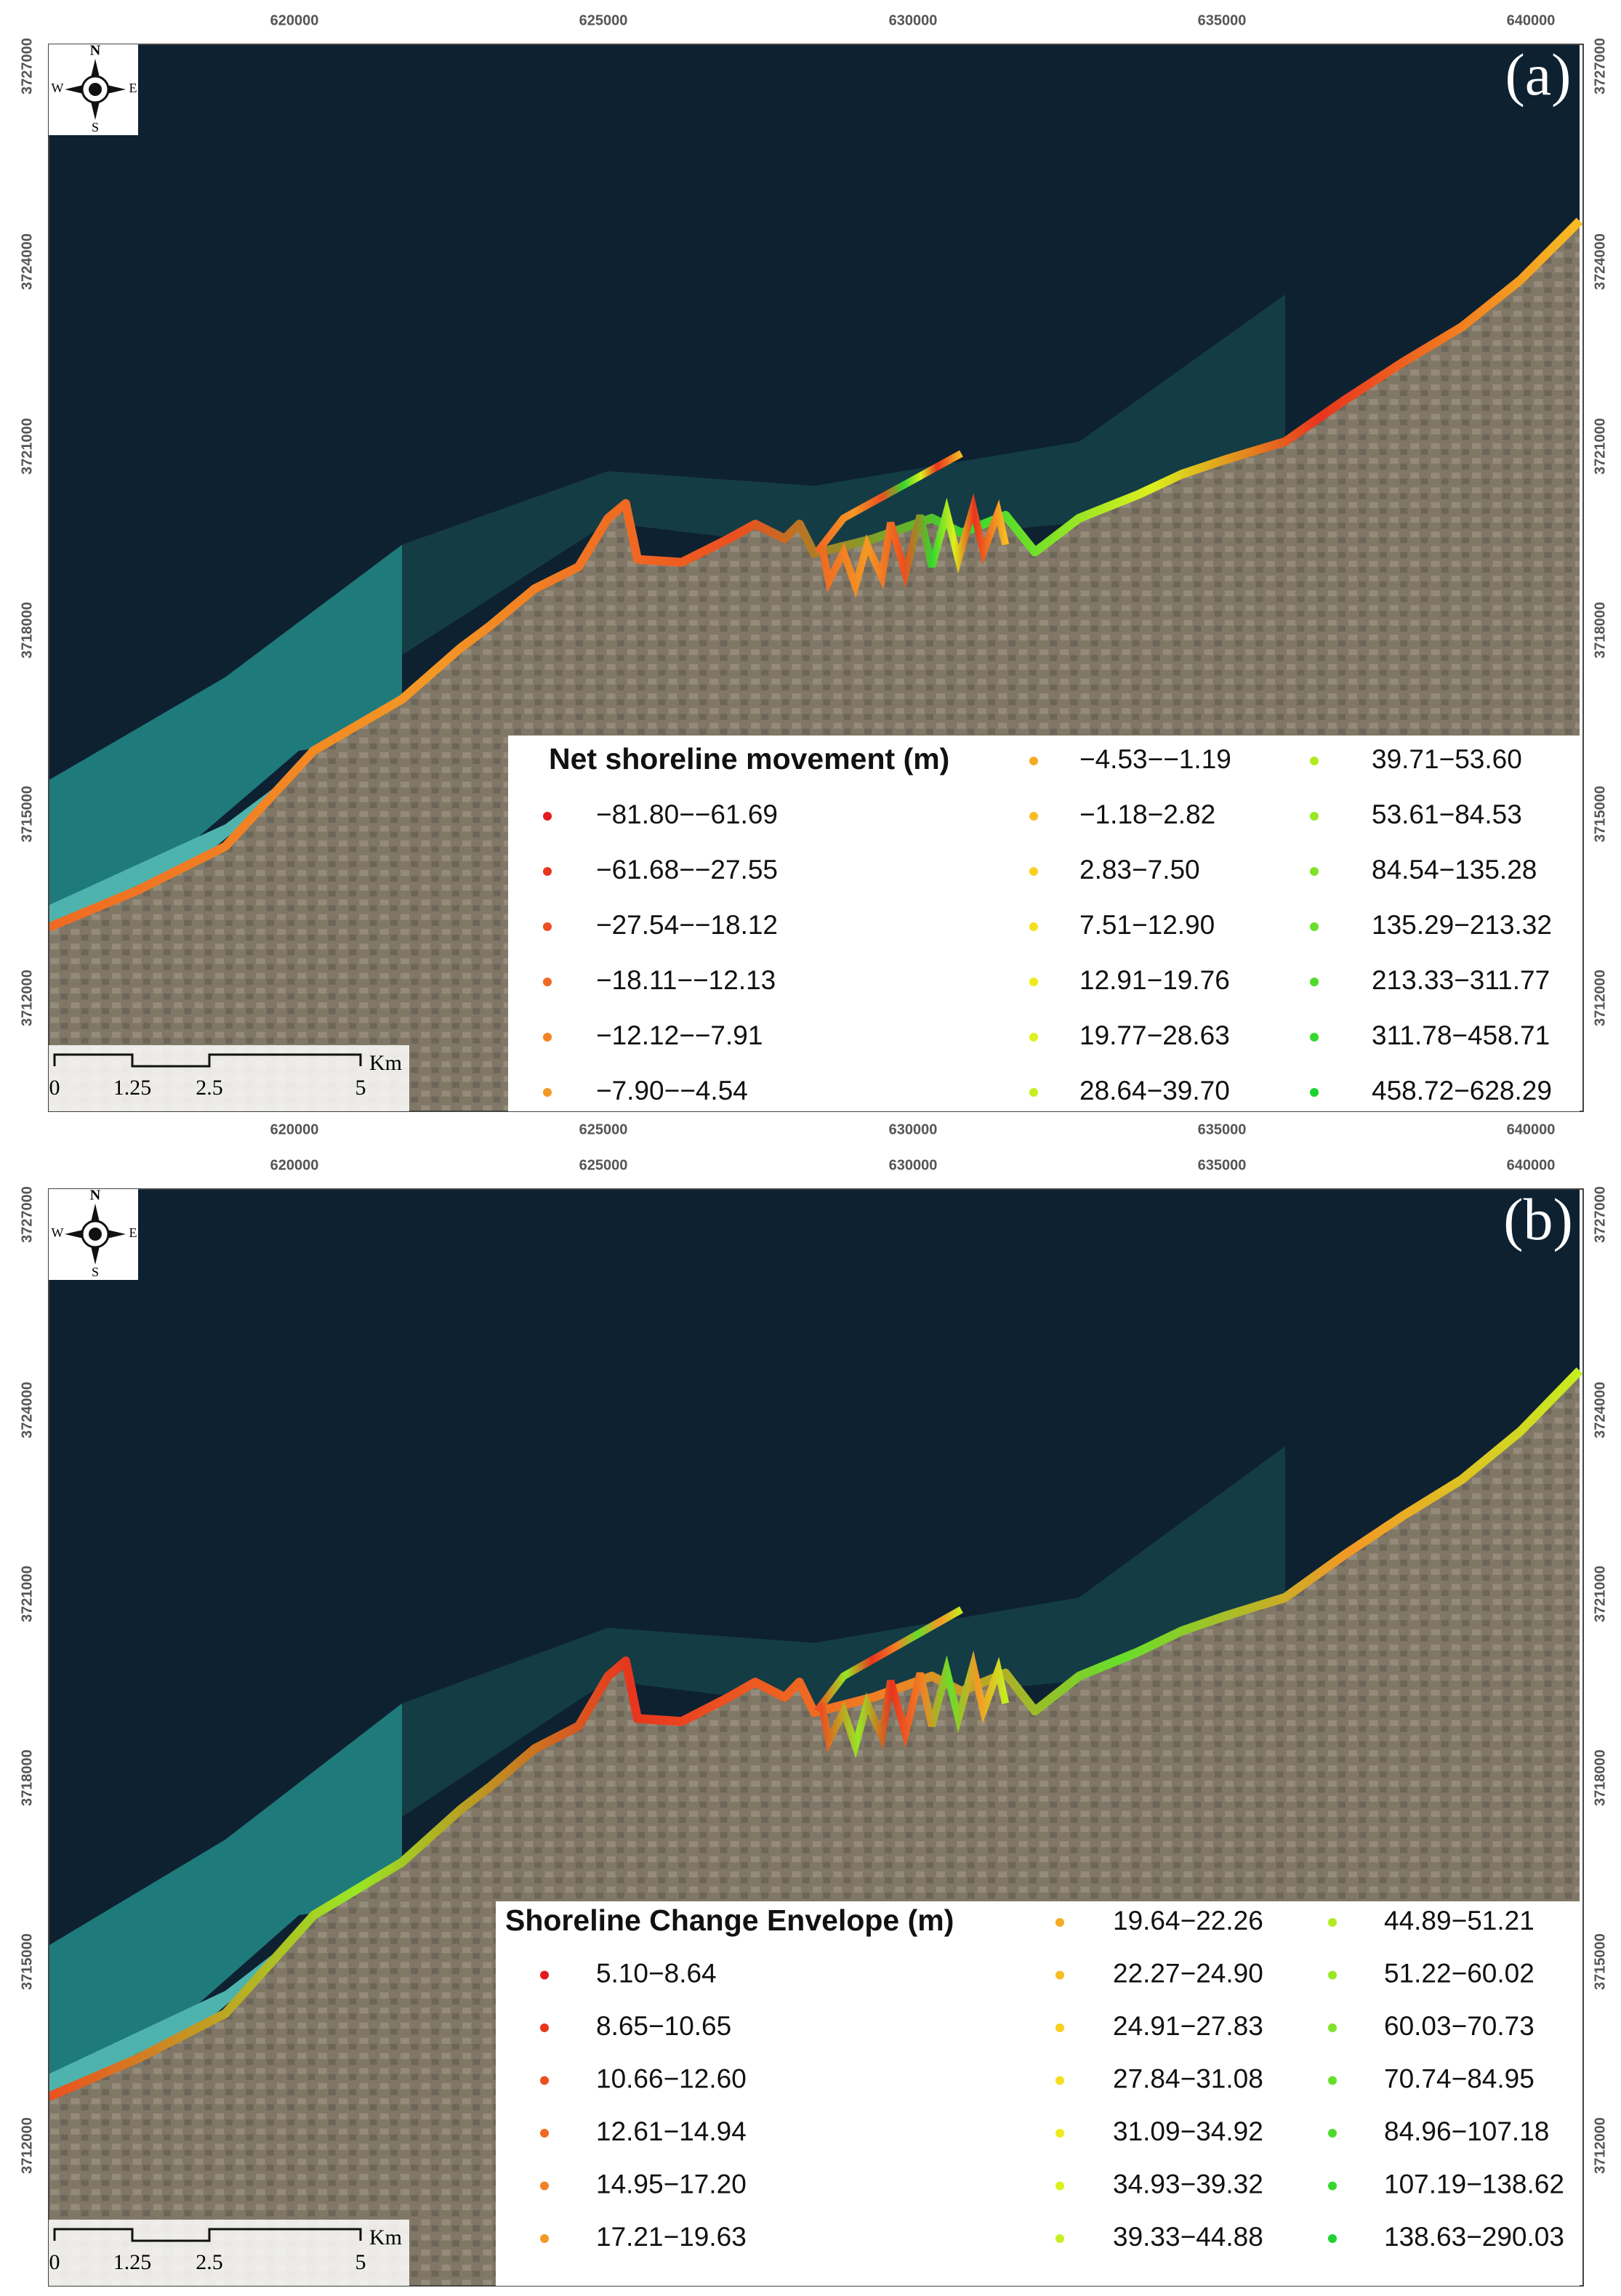  Describe the element at coordinates (1222, 1129) in the screenshot. I see `x-tick-label-bottom: 635000` at that location.